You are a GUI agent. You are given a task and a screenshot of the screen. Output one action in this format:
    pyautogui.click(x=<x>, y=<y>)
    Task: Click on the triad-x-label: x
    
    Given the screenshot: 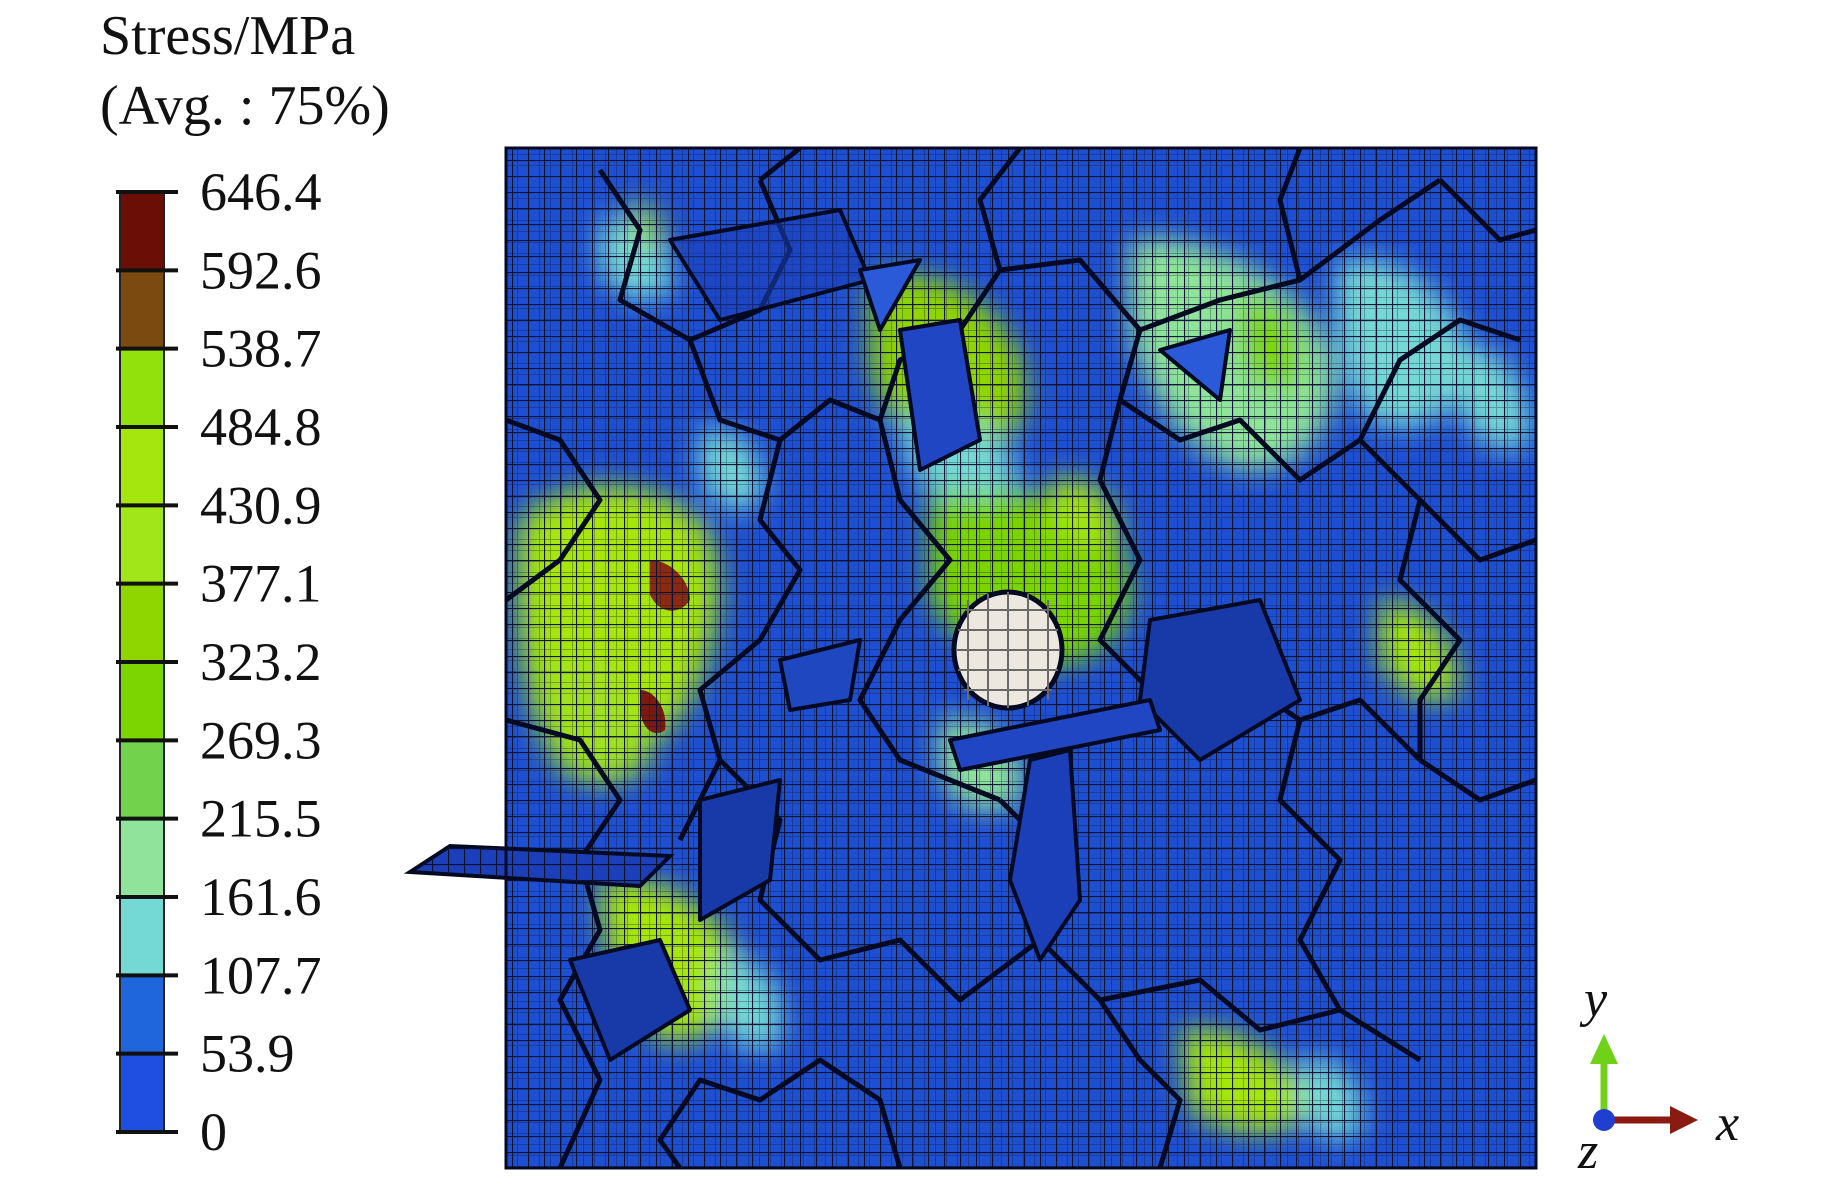 What is the action you would take?
    pyautogui.click(x=1727, y=1123)
    